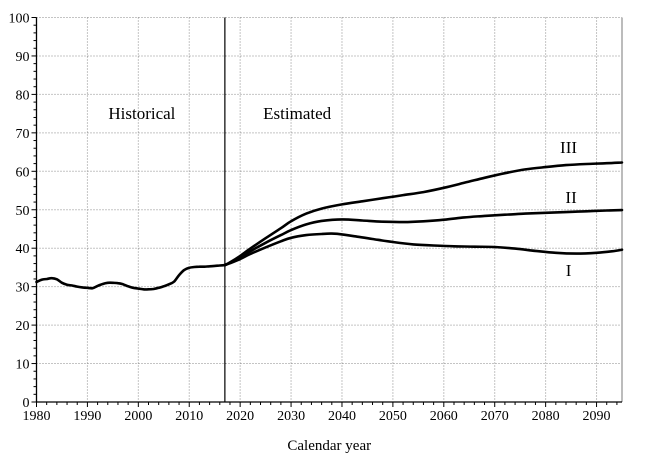  Describe the element at coordinates (23, 365) in the screenshot. I see `y-tick-label-10: 10` at that location.